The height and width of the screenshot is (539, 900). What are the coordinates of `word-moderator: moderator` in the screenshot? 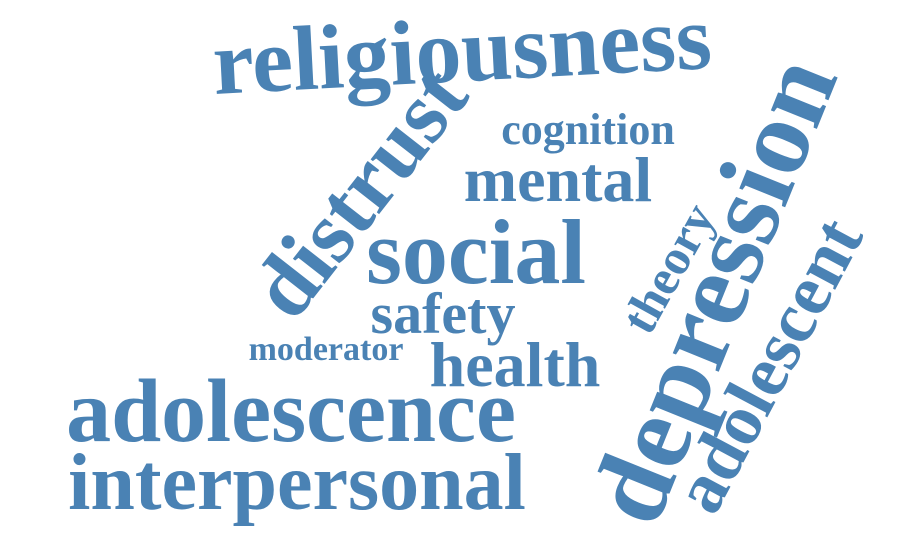 It's located at (326, 349).